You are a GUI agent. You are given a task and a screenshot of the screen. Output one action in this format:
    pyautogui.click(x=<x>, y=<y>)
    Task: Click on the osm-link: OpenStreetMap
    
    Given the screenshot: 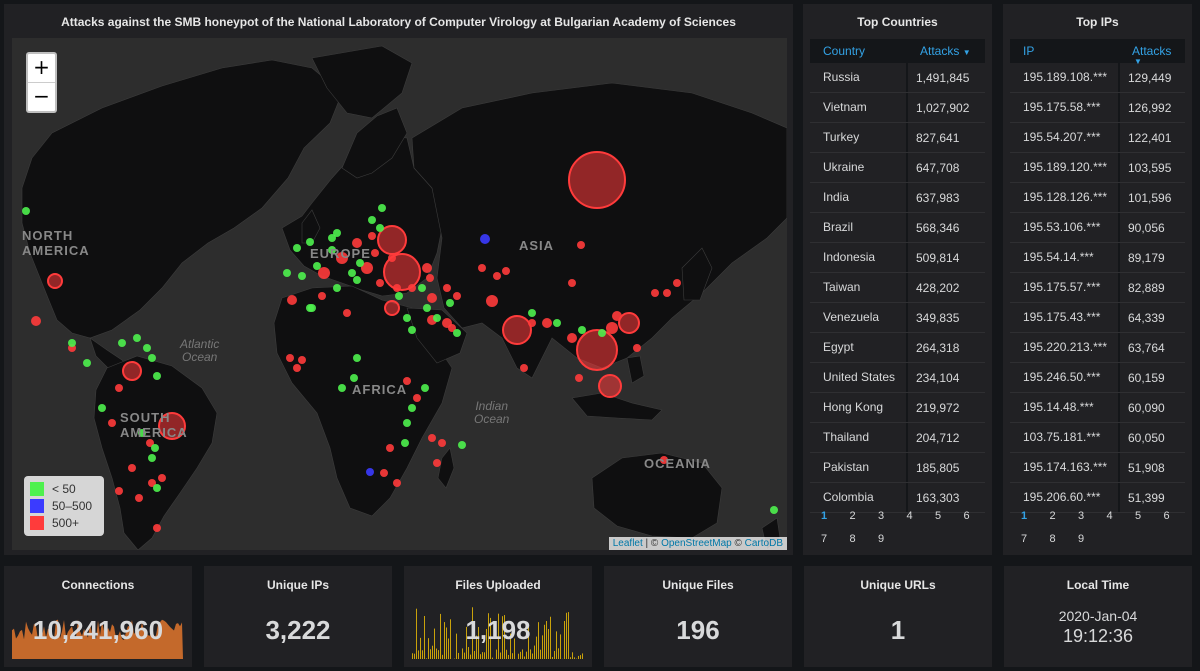 What is the action you would take?
    pyautogui.click(x=696, y=543)
    